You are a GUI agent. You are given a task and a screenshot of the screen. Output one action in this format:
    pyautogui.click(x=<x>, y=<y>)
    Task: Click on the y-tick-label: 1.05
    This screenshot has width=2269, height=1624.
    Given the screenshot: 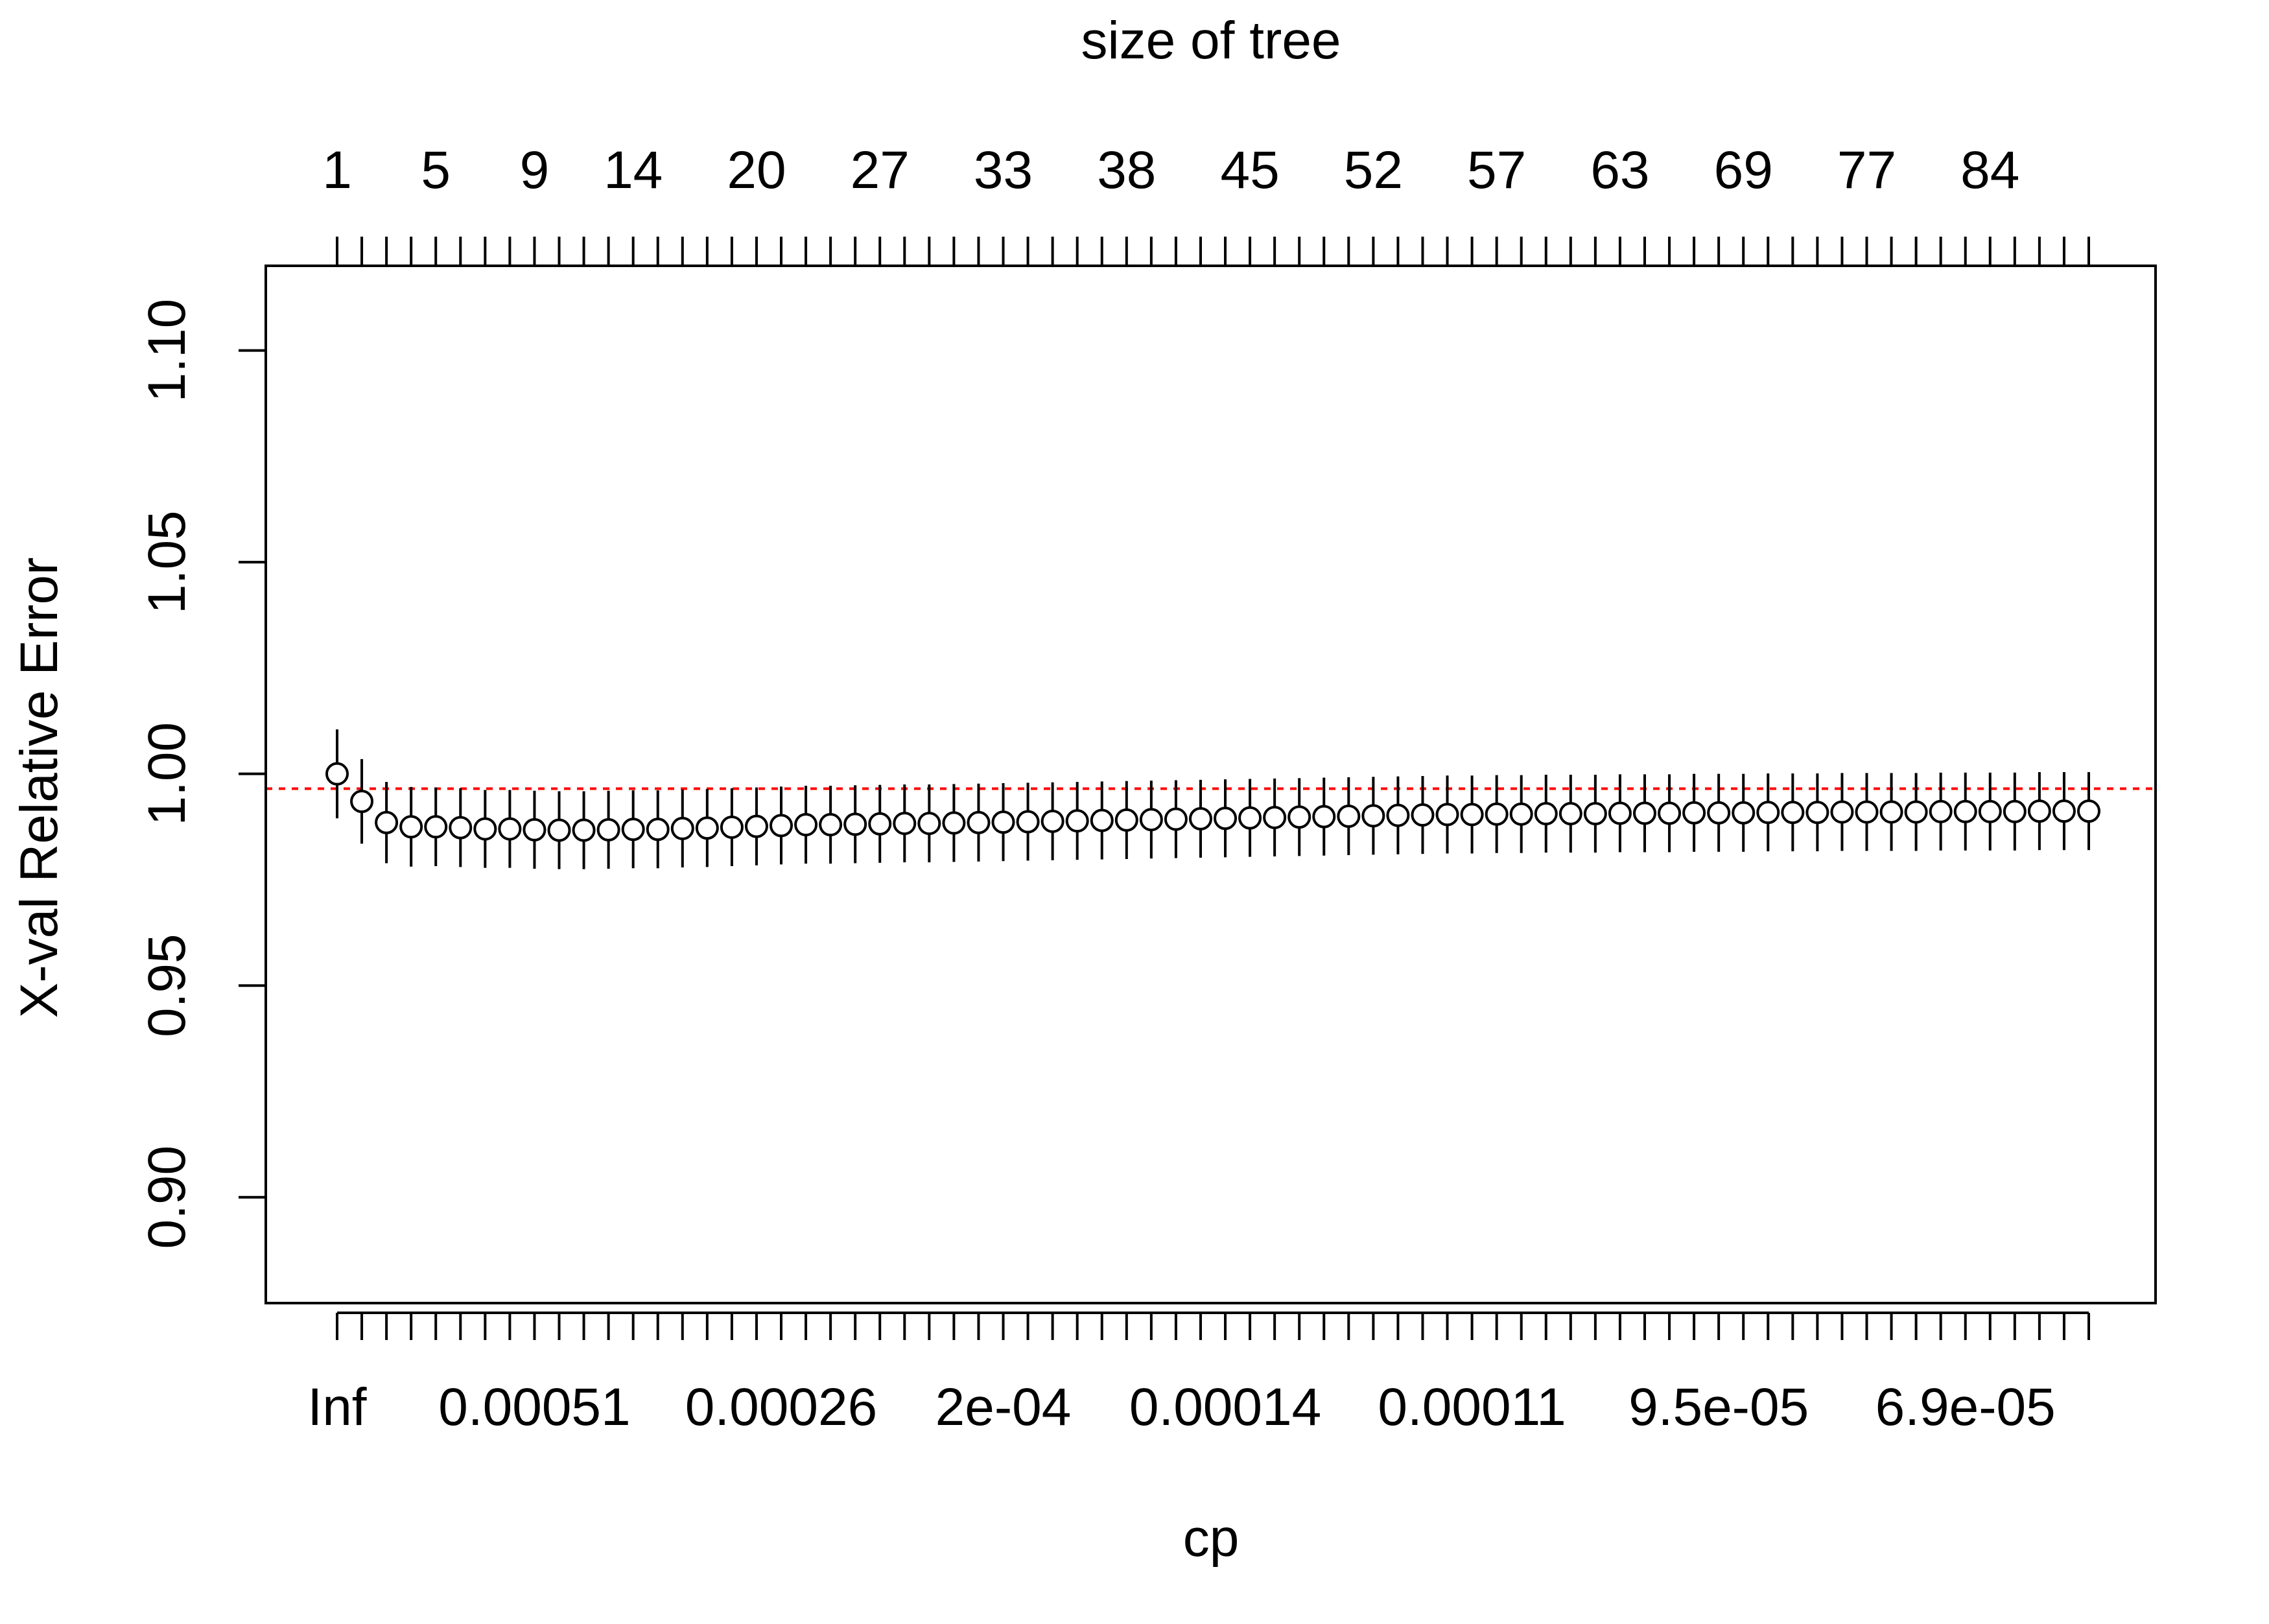 What is the action you would take?
    pyautogui.click(x=166, y=562)
    